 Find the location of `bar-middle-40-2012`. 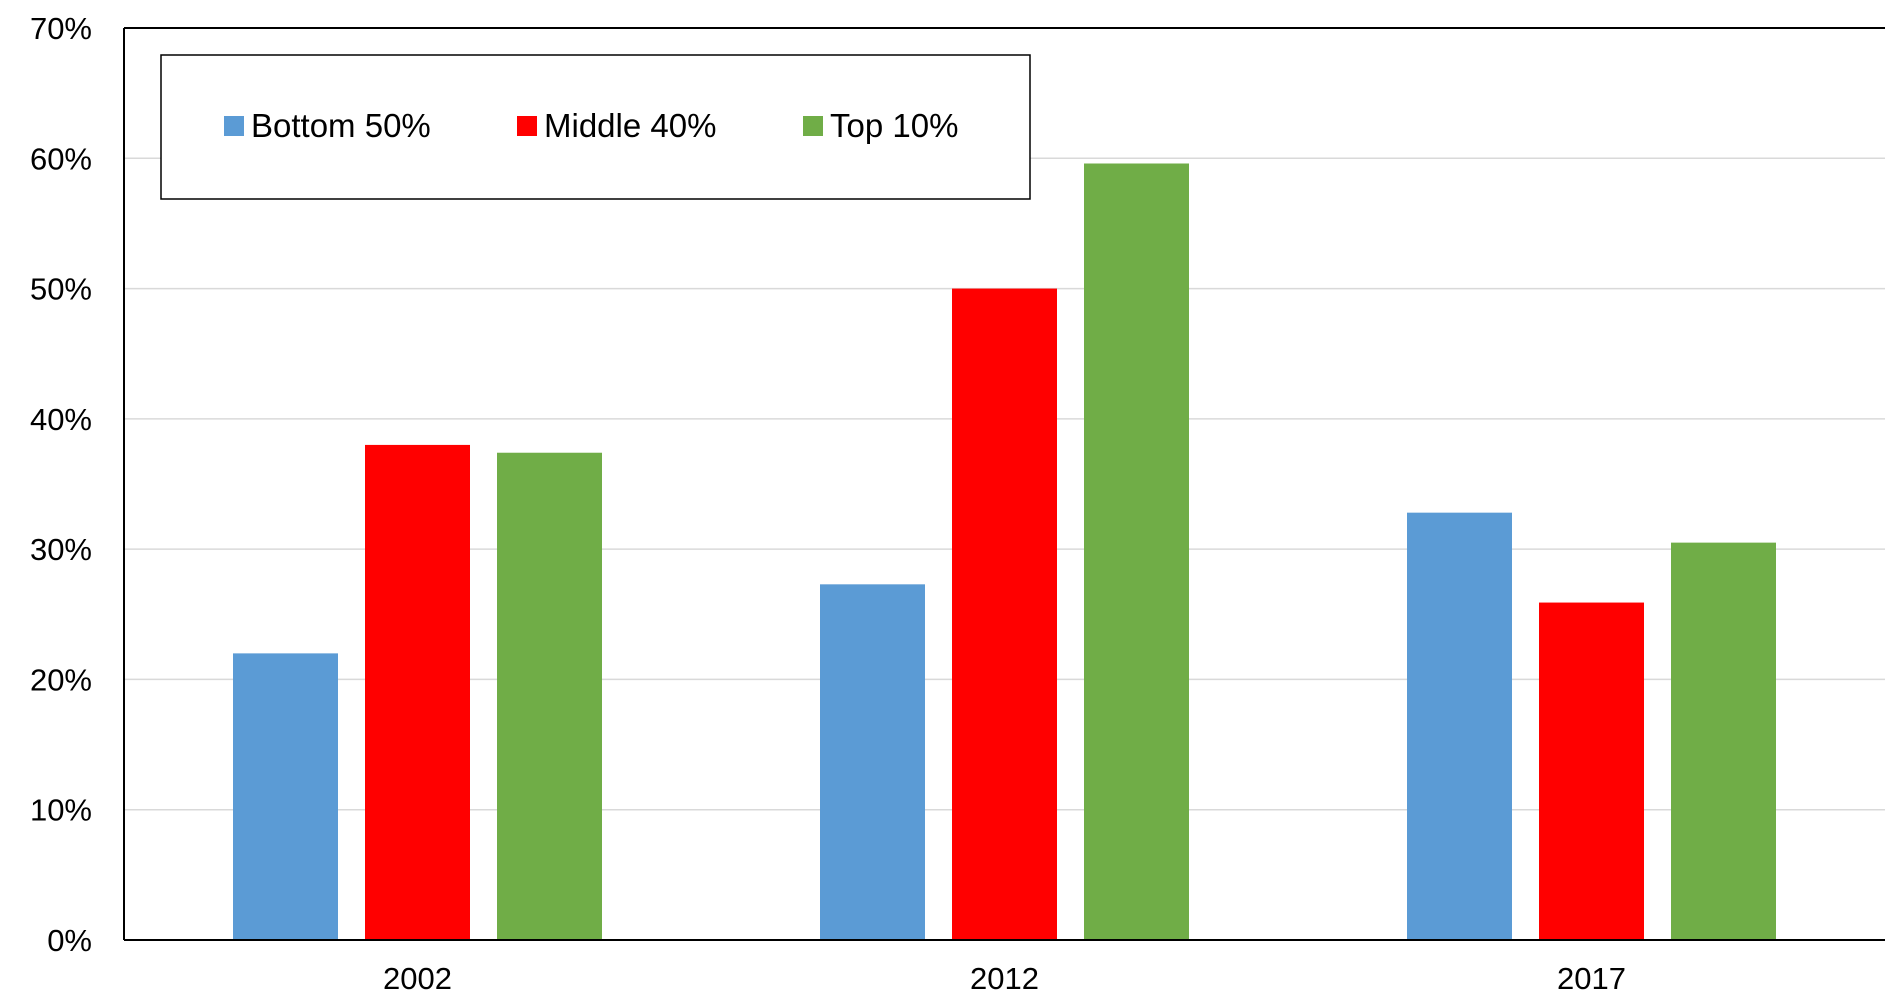

bar-middle-40-2012 is located at coordinates (1004, 614).